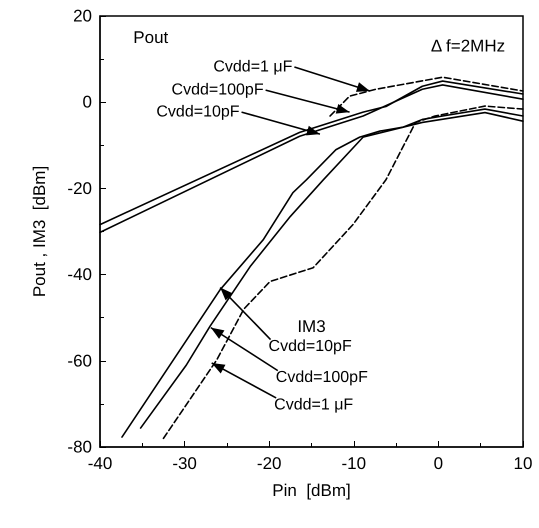  Describe the element at coordinates (82, 16) in the screenshot. I see `y-tick-label: 20` at that location.